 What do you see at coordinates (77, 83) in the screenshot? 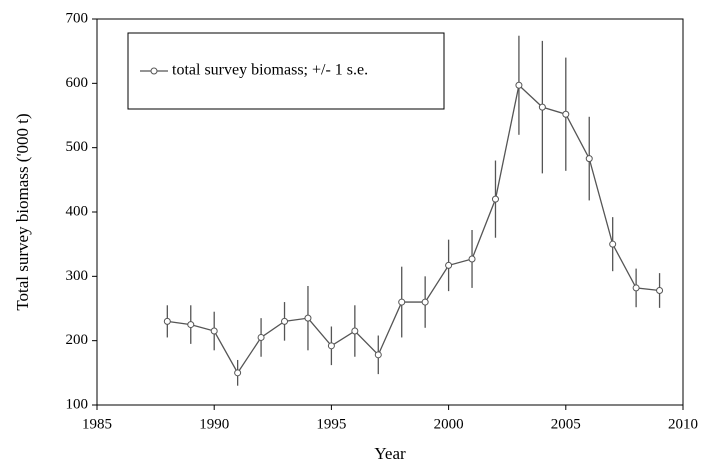
I see `y-tick-label: 600` at bounding box center [77, 83].